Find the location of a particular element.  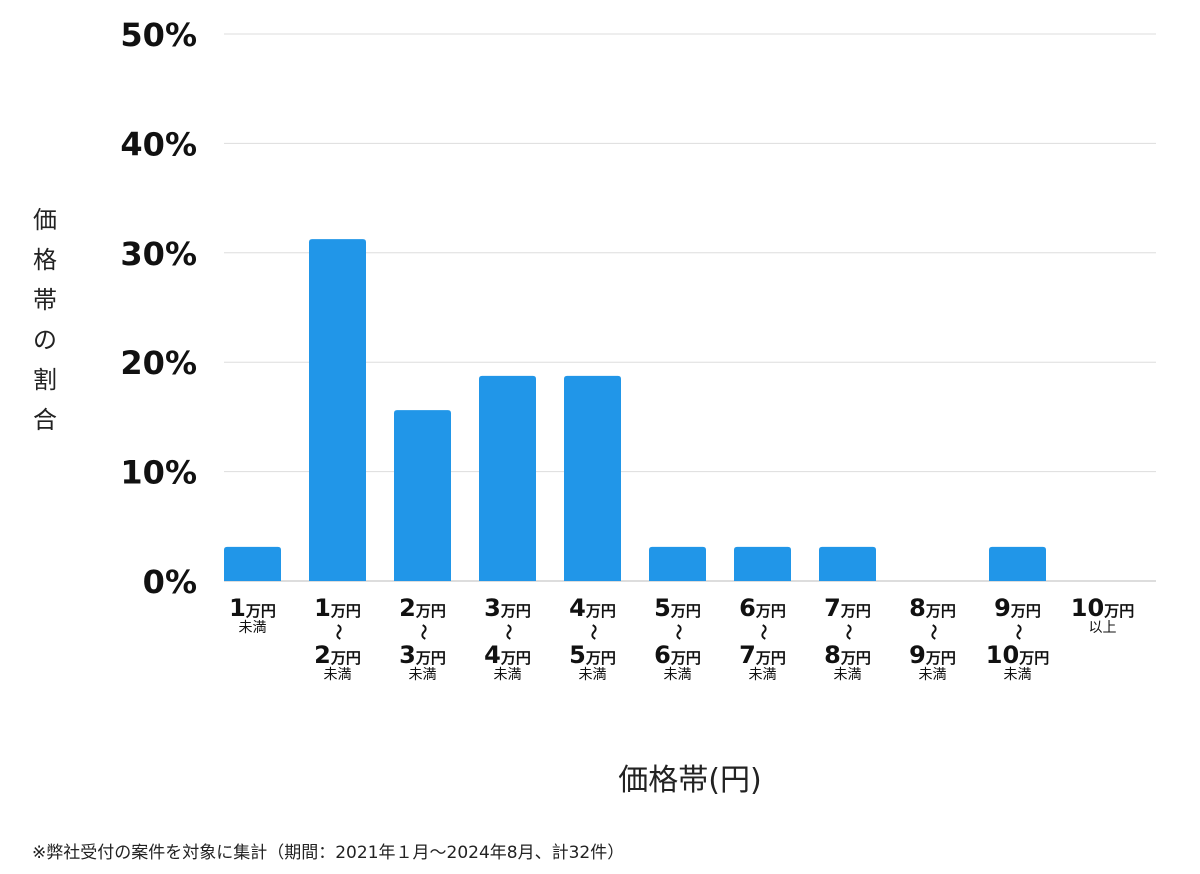

y-axis-label: 価格帯の割合 is located at coordinates (45, 320).